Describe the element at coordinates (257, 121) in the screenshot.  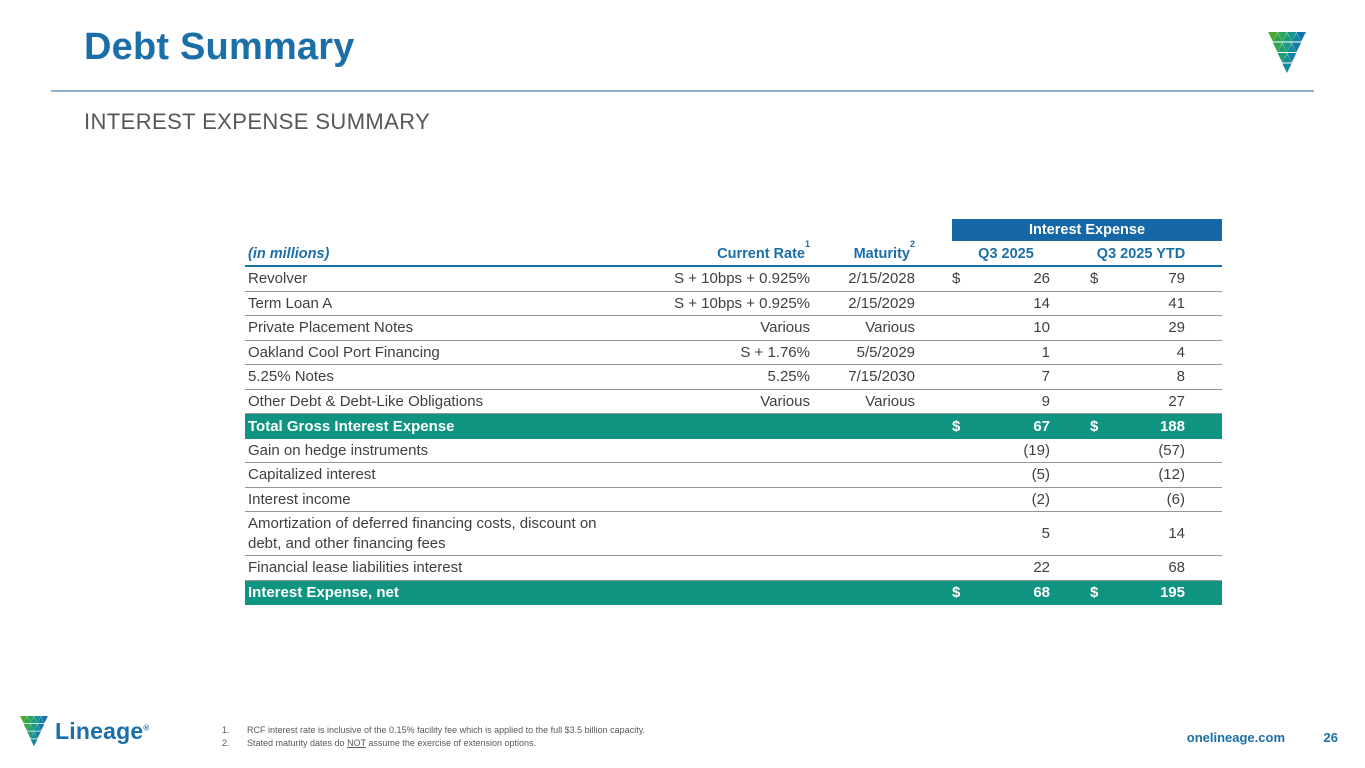
I see `section-subtitle: INTEREST EXPENSE SUMMARY` at that location.